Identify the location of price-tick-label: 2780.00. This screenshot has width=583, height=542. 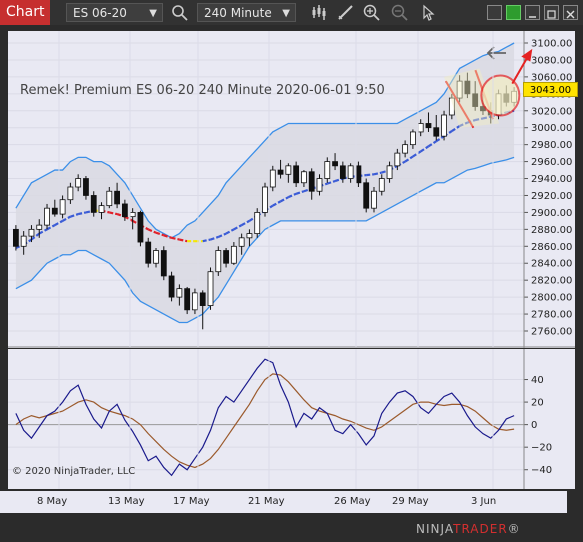
(551, 315).